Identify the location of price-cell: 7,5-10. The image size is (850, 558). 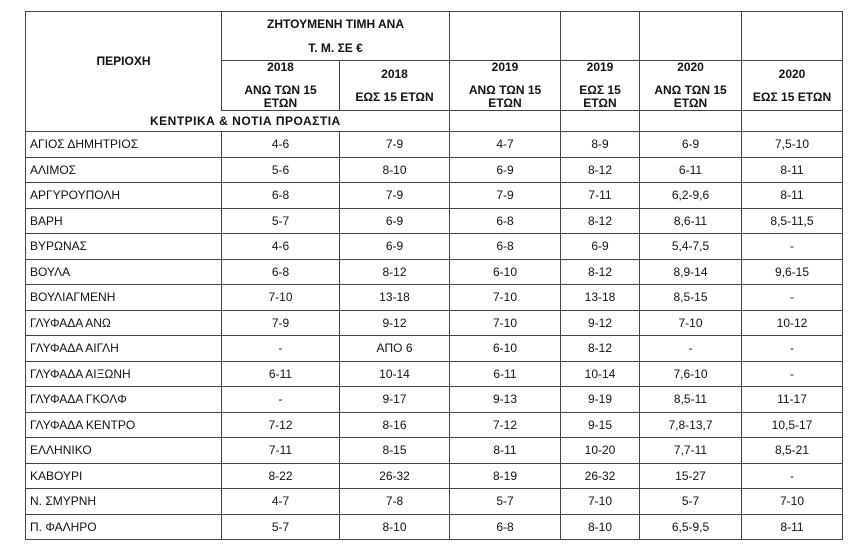
(792, 144).